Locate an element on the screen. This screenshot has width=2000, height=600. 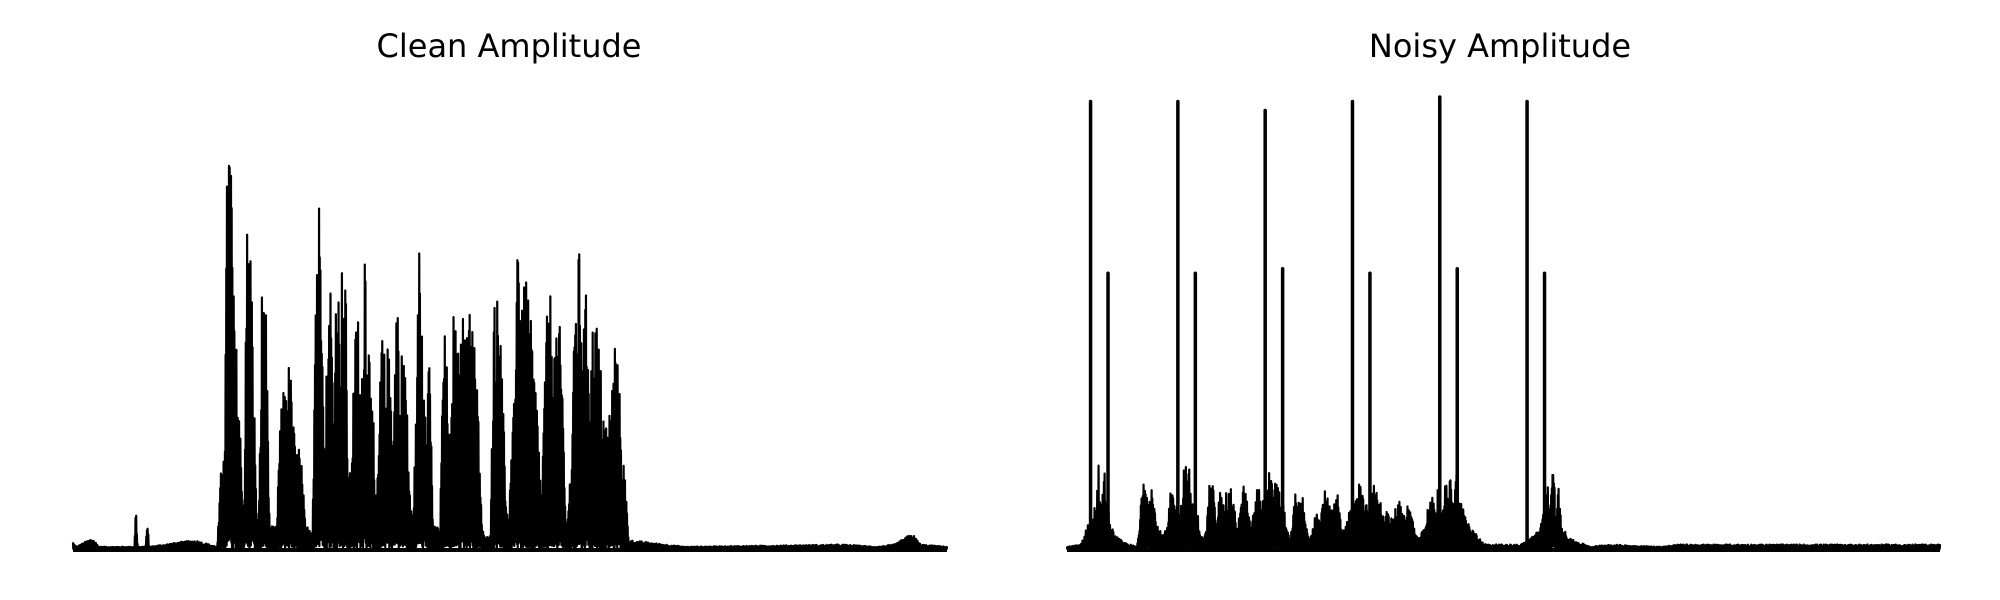
amplitude-waveform is located at coordinates (1503, 507).